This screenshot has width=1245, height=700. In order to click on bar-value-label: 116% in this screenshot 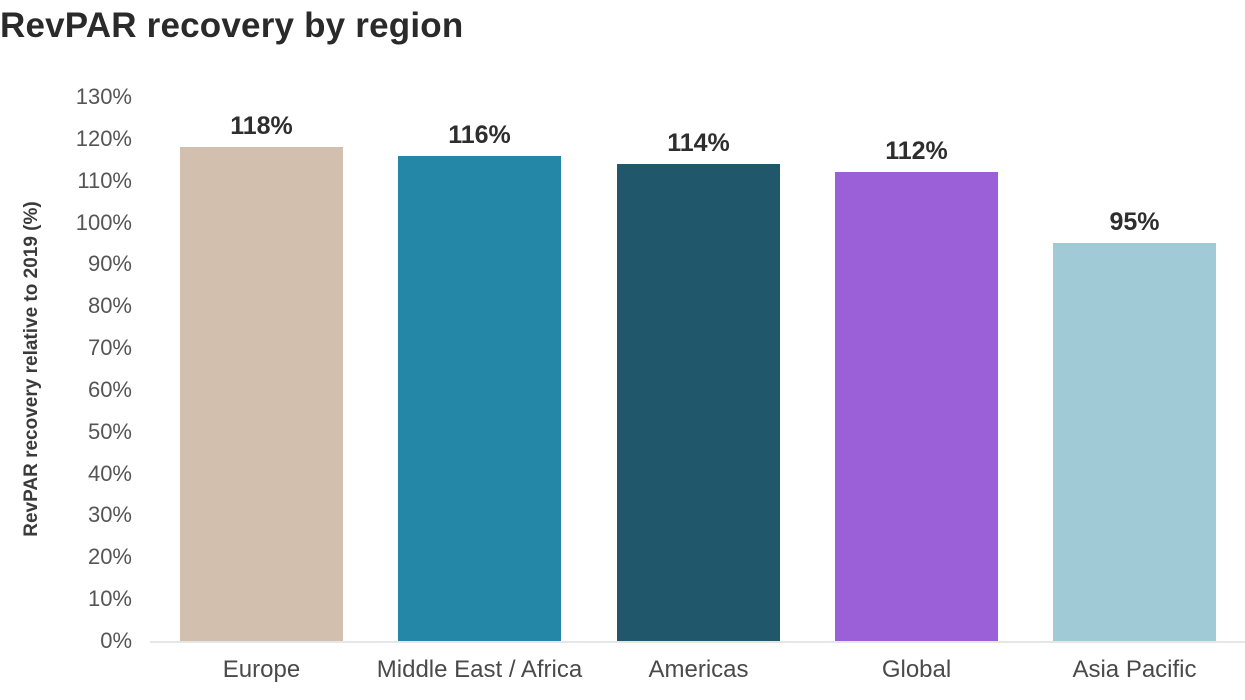, I will do `click(479, 134)`.